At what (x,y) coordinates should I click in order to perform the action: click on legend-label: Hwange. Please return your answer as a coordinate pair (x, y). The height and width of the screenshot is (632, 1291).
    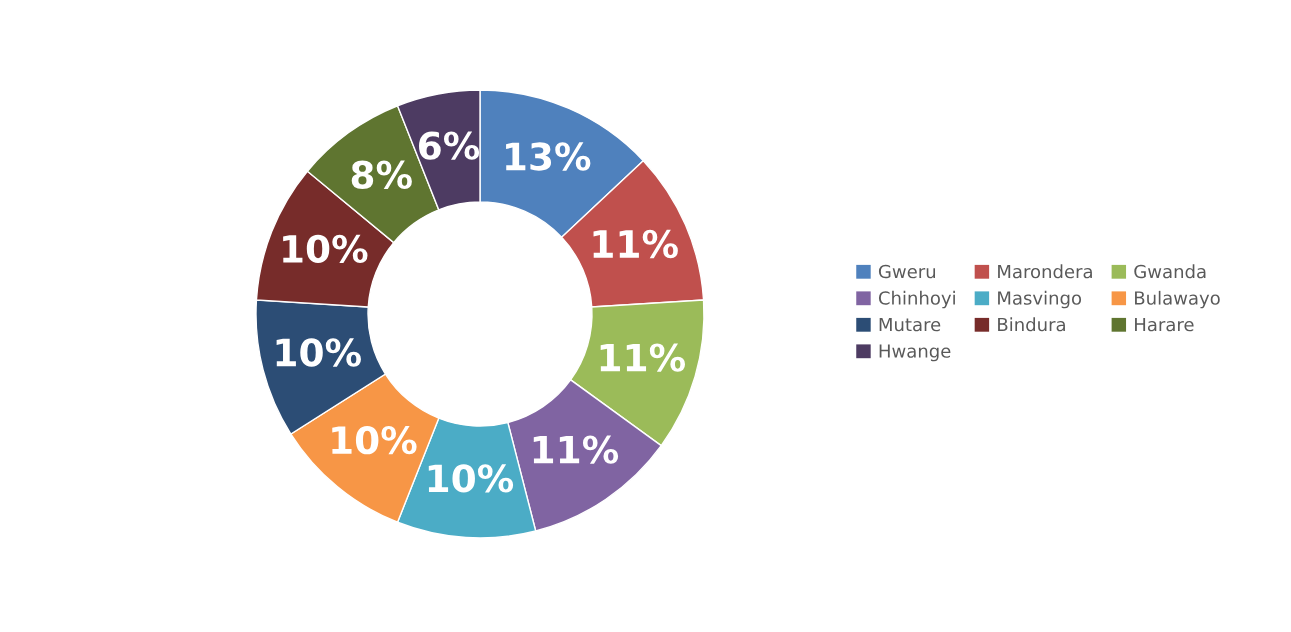
    Looking at the image, I should click on (915, 353).